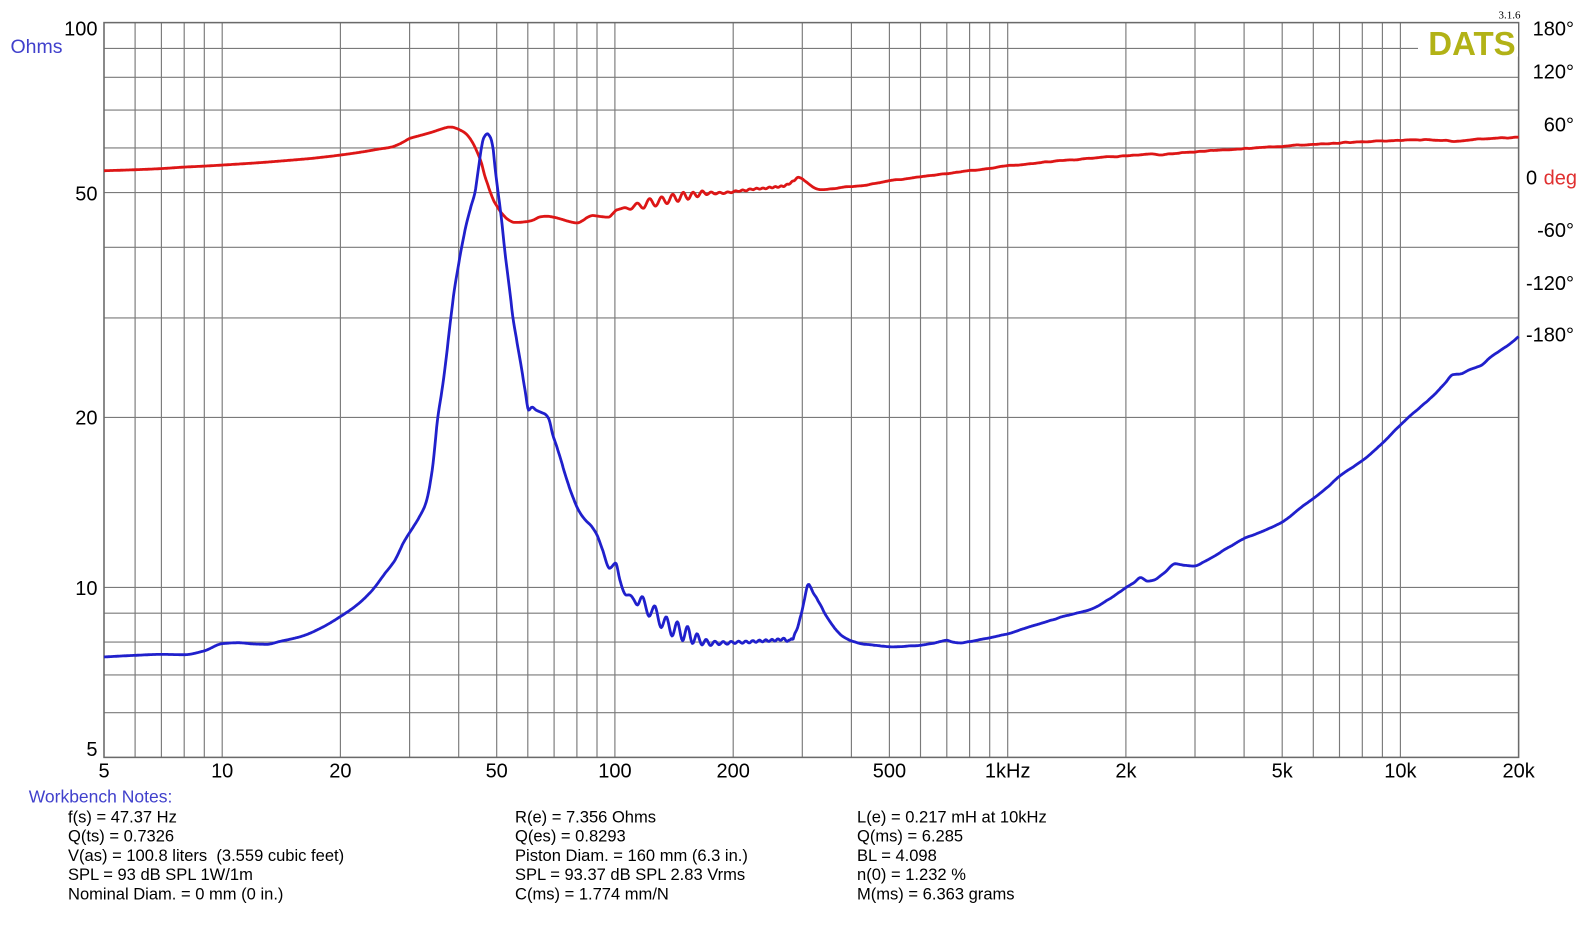 The width and height of the screenshot is (1587, 925). Describe the element at coordinates (1126, 771) in the screenshot. I see `svg-text: 2k` at that location.